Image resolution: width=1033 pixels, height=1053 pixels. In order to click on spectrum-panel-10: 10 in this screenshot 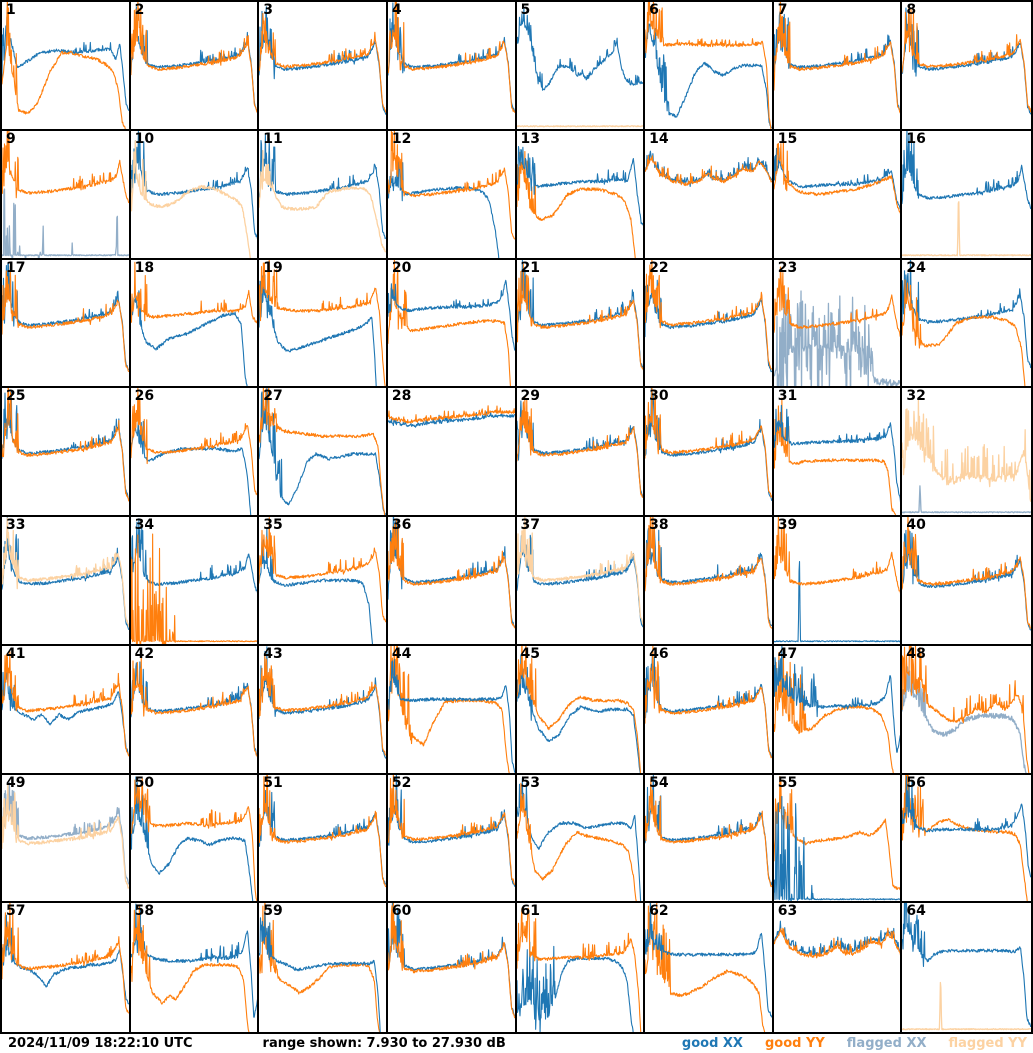, I will do `click(195, 195)`.